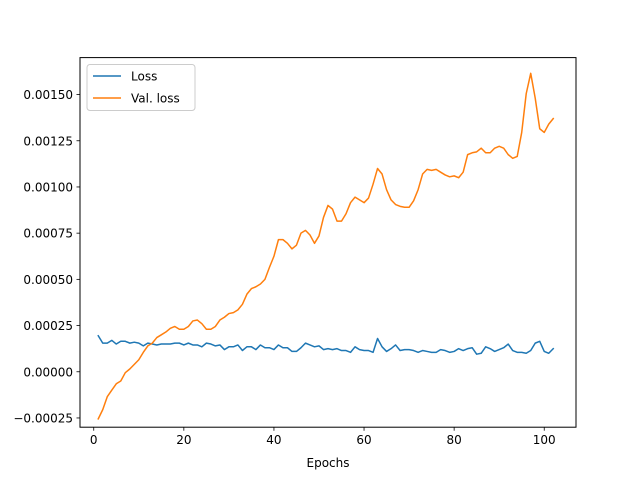 Image resolution: width=640 pixels, height=480 pixels. Describe the element at coordinates (94, 440) in the screenshot. I see `x-tick-label: 0` at that location.